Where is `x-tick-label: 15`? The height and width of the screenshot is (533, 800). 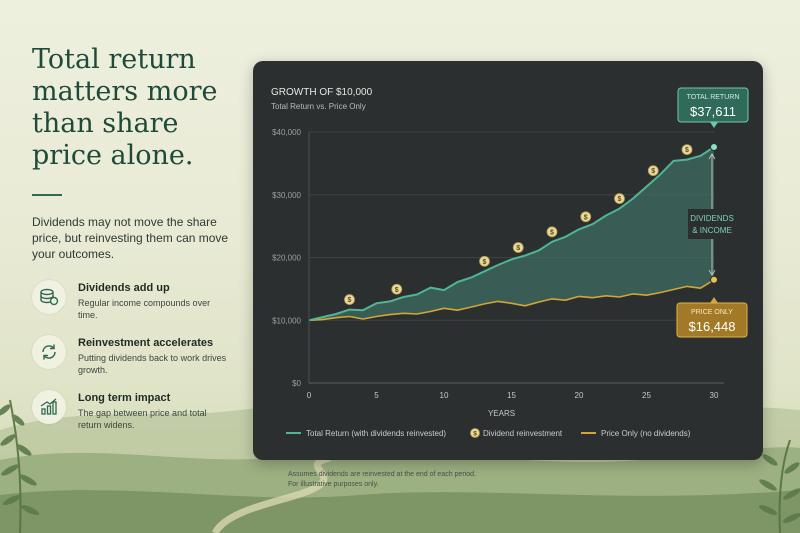 x-tick-label: 15 is located at coordinates (511, 395).